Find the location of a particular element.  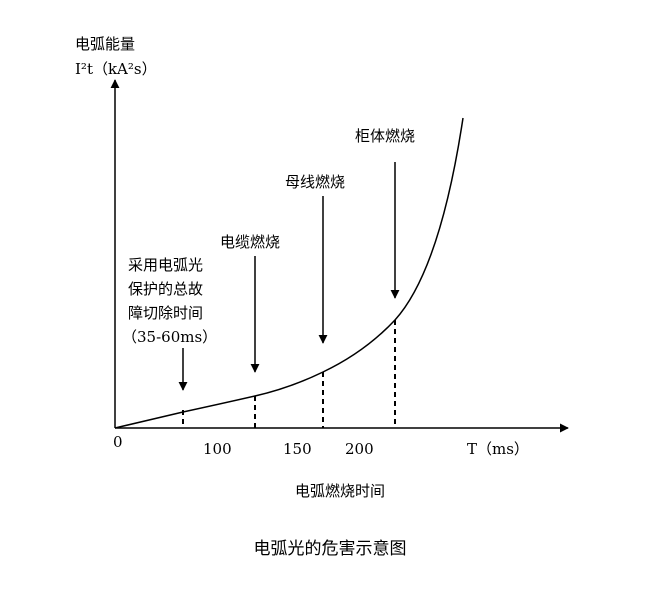

annotation-line: （35-60ms） is located at coordinates (169, 337).